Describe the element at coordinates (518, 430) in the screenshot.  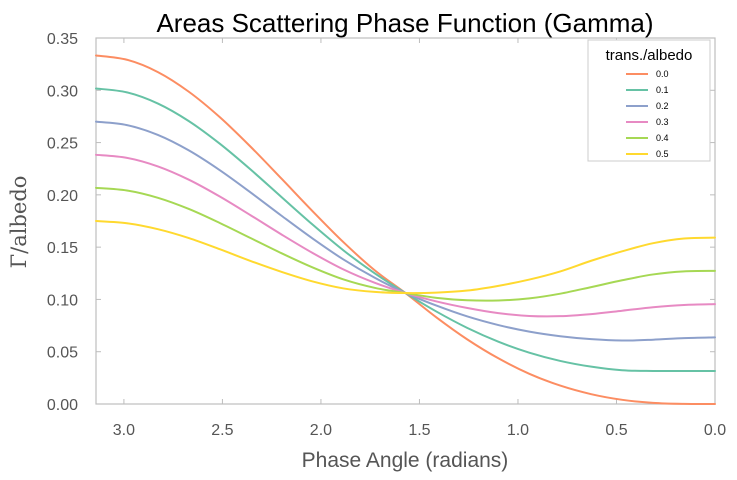
I see `x-tick-label: 1.0` at that location.